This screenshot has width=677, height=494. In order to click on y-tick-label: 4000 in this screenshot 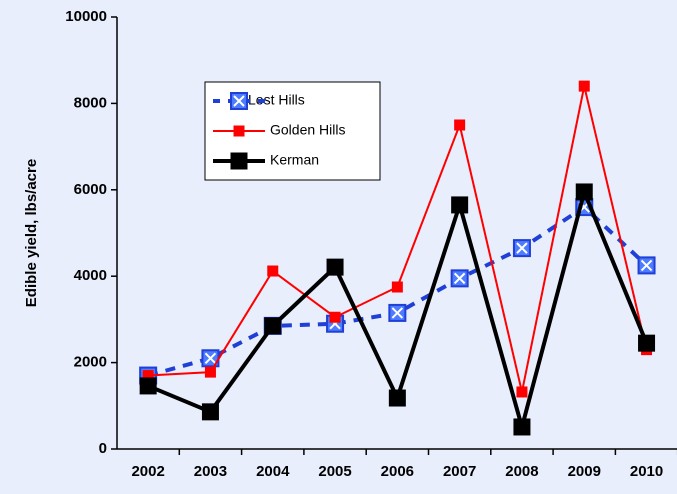, I will do `click(90, 275)`.